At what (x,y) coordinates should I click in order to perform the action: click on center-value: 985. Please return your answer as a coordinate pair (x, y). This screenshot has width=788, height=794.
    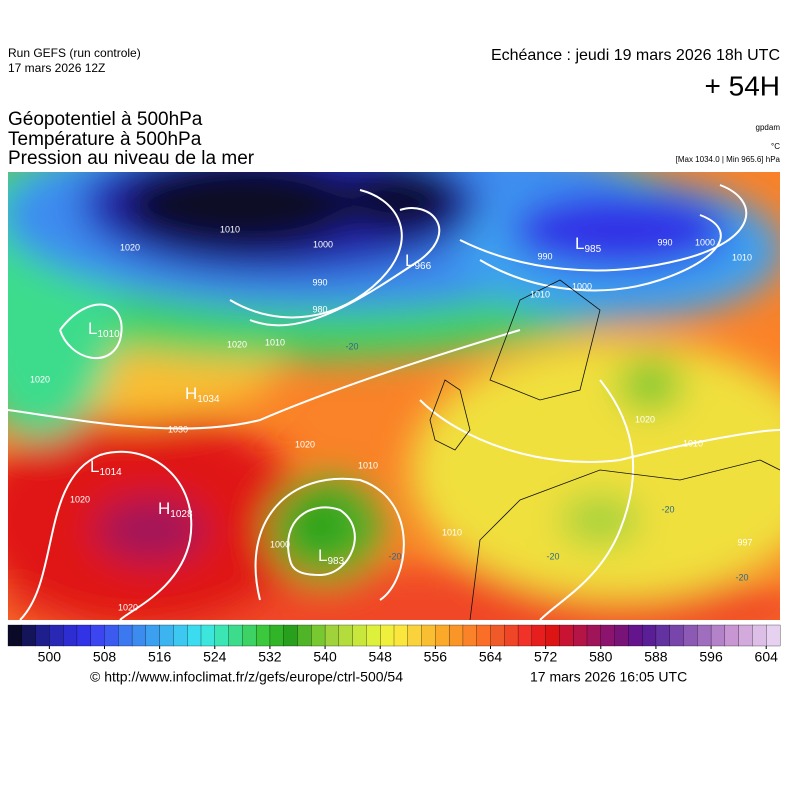
    Looking at the image, I should click on (592, 249).